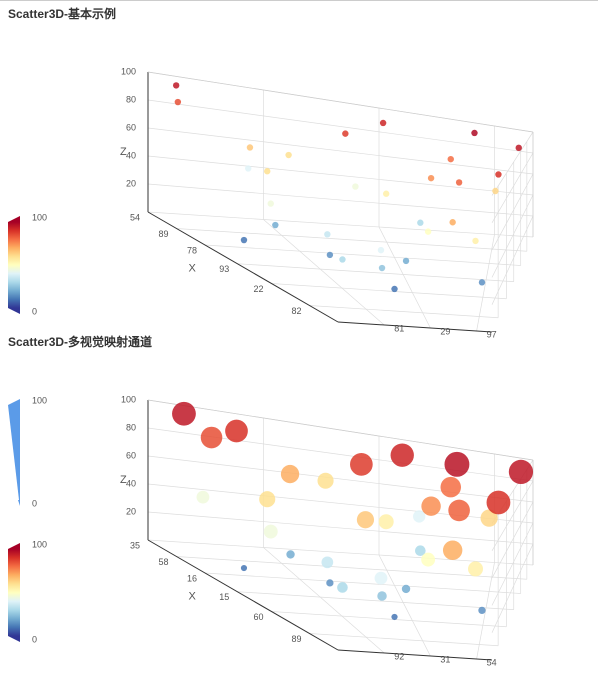  Describe the element at coordinates (131, 183) in the screenshot. I see `z-tick-label: 20` at that location.